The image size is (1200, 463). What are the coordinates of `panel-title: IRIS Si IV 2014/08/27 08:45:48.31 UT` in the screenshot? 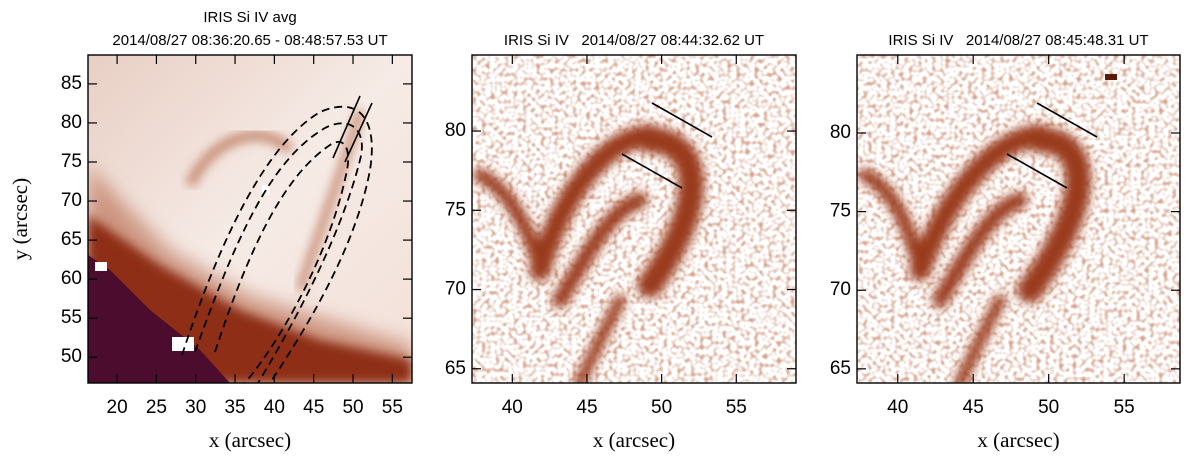 It's located at (1018, 40).